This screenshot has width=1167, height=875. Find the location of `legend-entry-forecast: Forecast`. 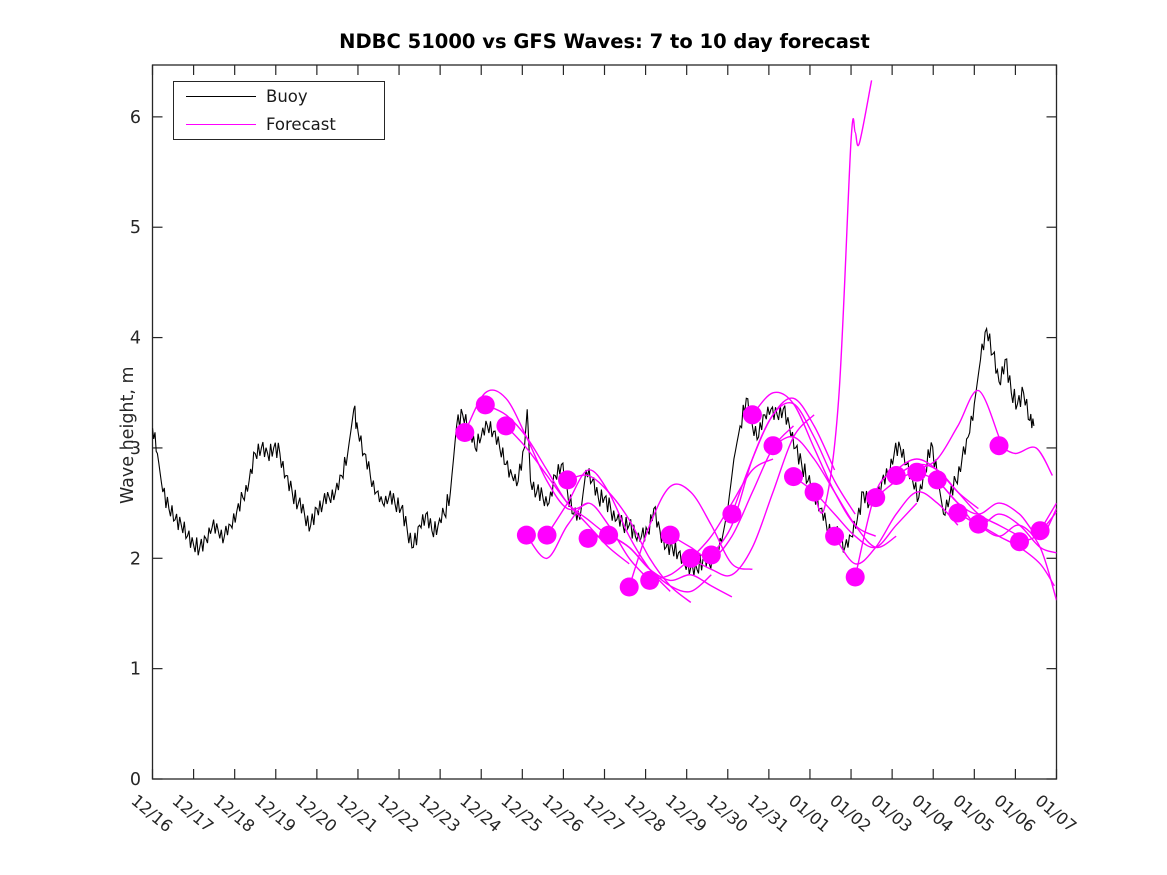

legend-entry-forecast: Forecast is located at coordinates (279, 124).